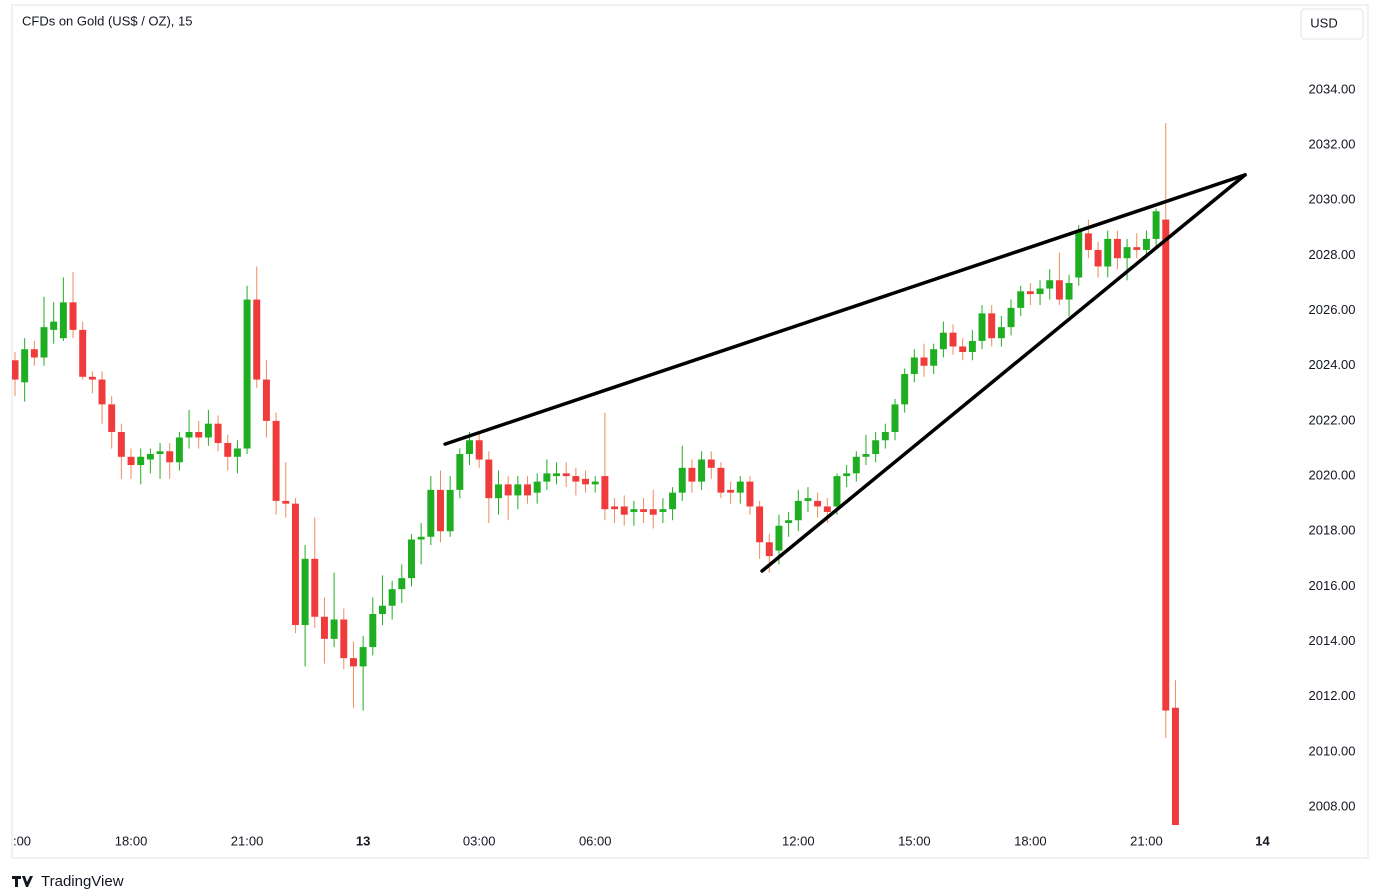  I want to click on x-tick-label: 18:00, so click(1030, 840).